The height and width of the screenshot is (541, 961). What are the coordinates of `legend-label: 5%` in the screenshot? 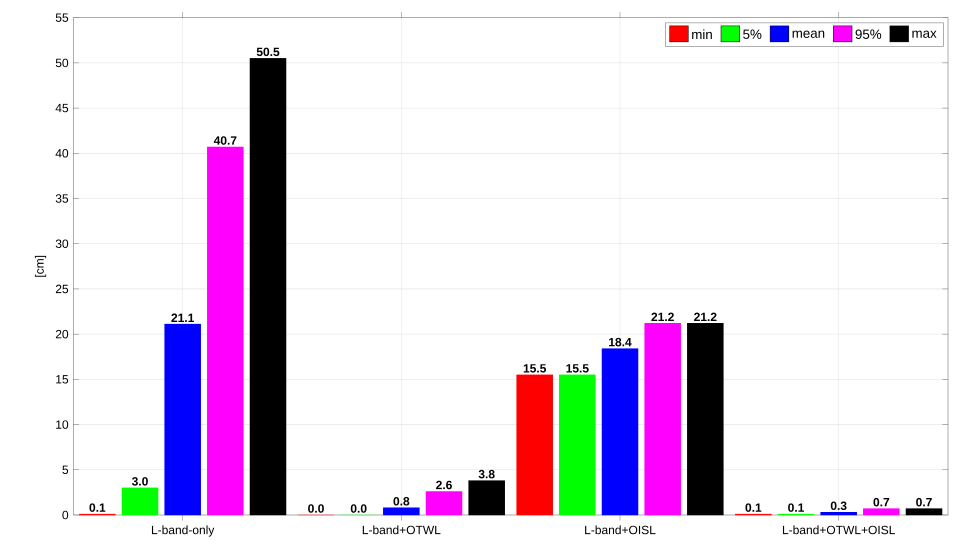 It's located at (752, 34).